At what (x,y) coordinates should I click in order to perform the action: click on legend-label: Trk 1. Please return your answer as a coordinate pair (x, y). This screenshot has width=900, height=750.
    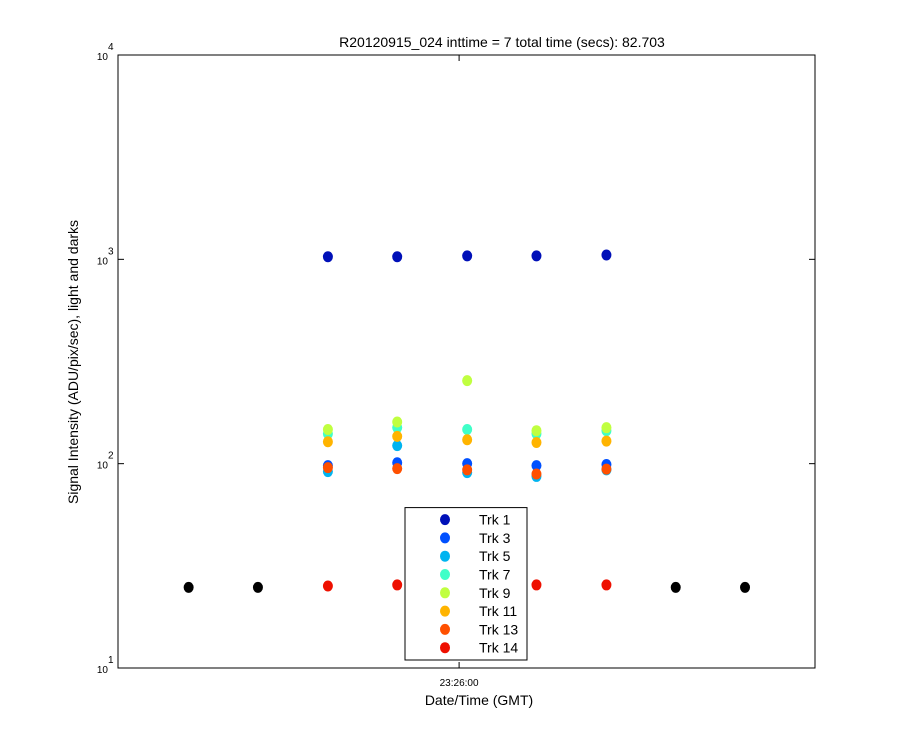
    Looking at the image, I should click on (495, 520).